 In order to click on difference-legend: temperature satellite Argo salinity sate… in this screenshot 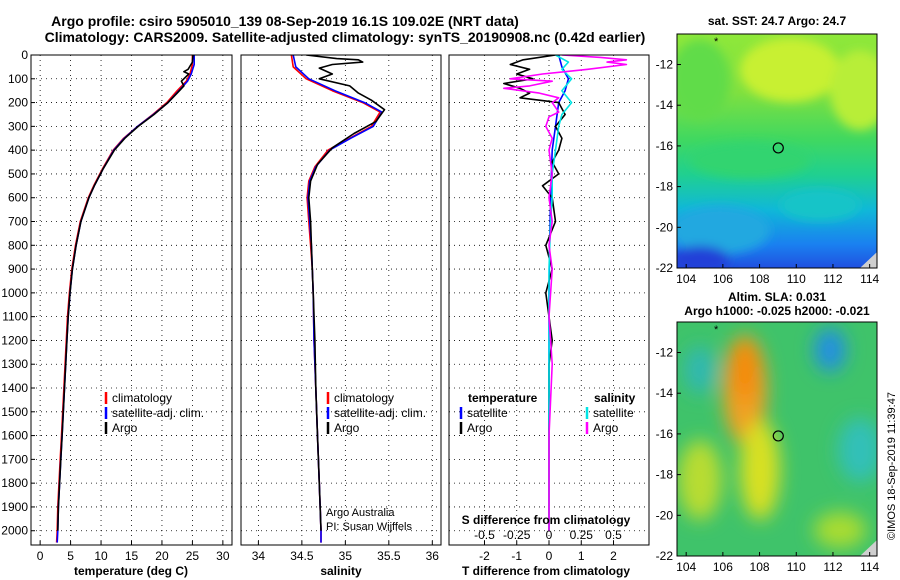, I will do `click(547, 413)`.